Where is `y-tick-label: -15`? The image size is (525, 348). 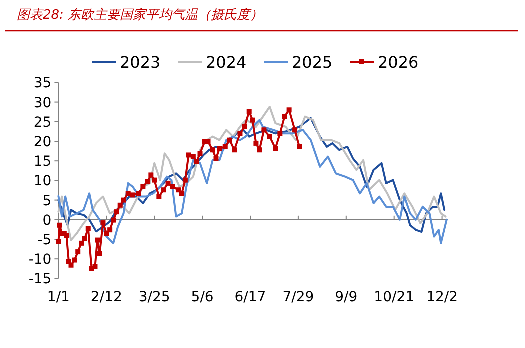 y-tick-label: -15 is located at coordinates (40, 280).